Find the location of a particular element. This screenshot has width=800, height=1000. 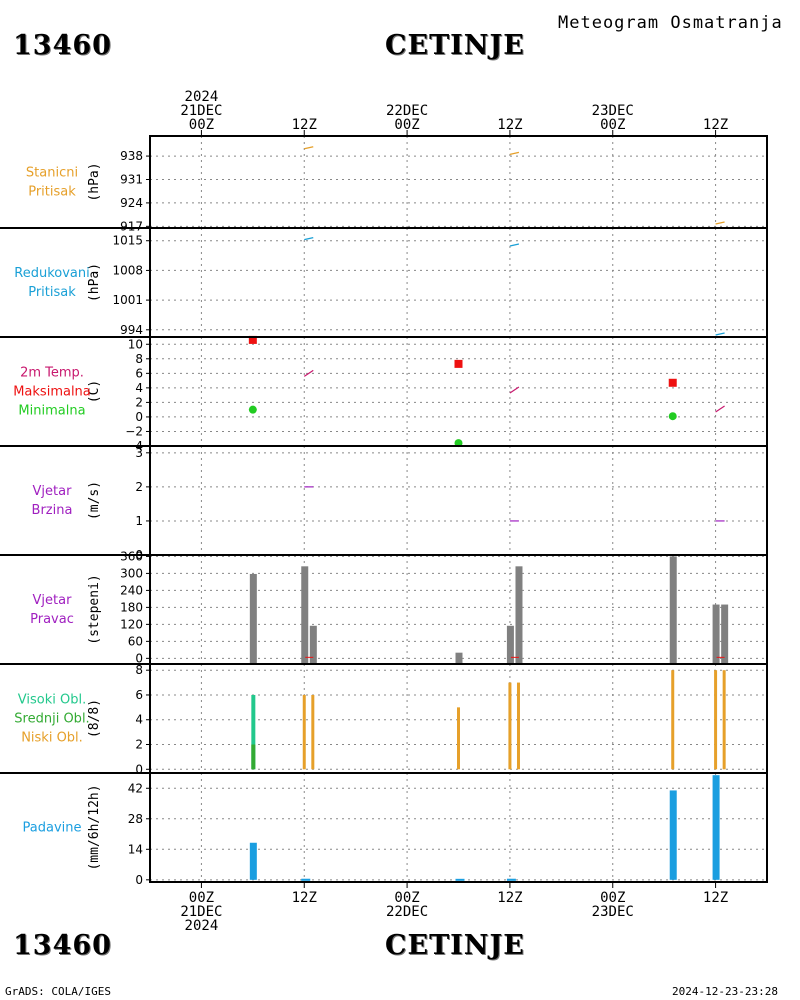

panel-label: Srednji Obl. is located at coordinates (51, 719).